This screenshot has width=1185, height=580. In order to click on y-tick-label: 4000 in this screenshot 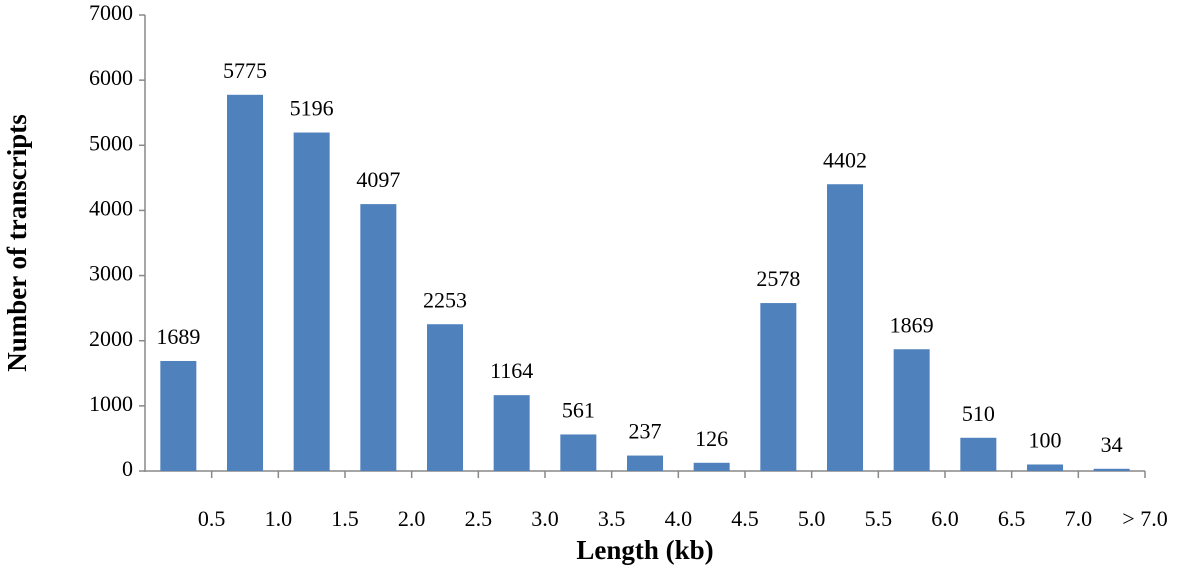, I will do `click(111, 207)`.